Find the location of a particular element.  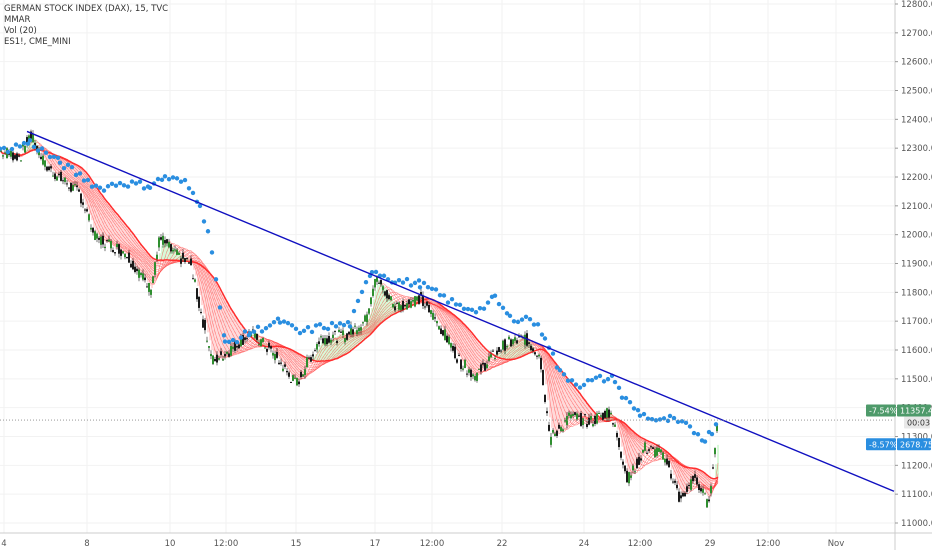

legend-indicator-mmar: MMAR is located at coordinates (17, 20).